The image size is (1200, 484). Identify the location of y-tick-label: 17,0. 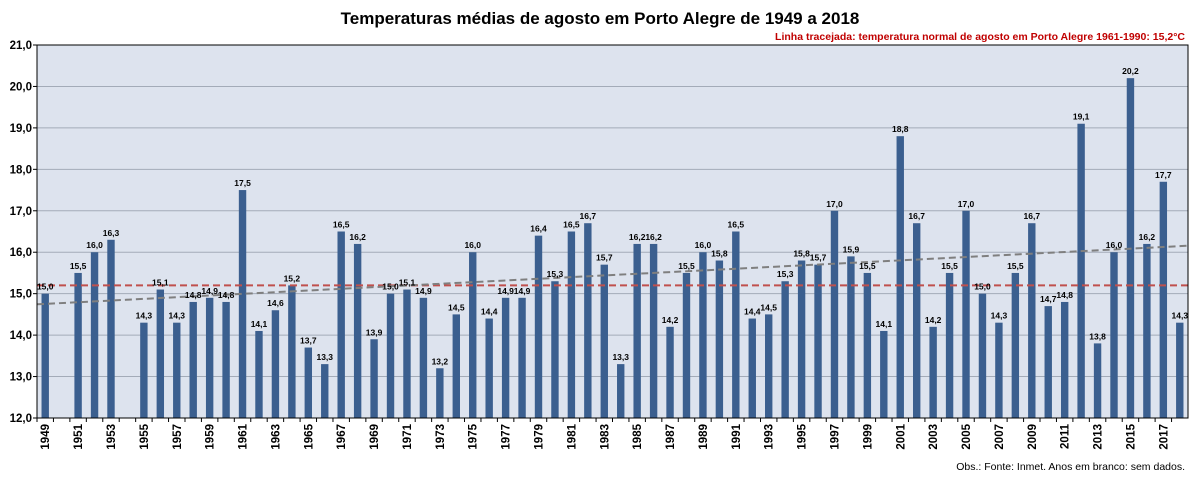
(21, 212).